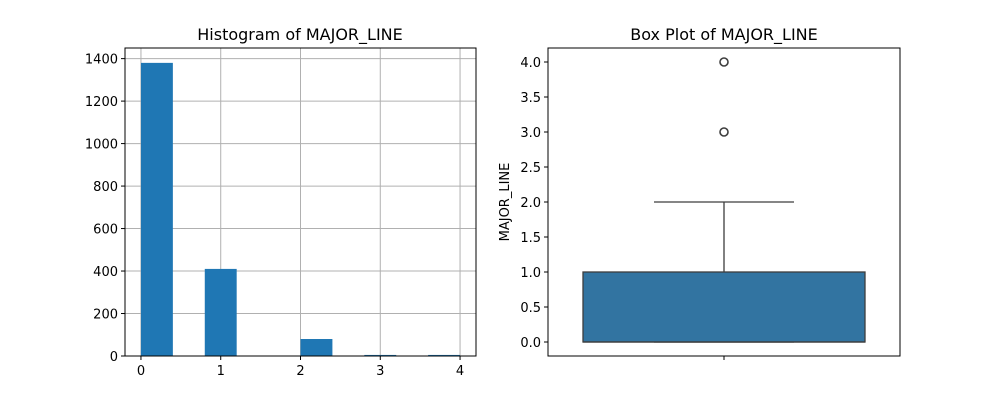  I want to click on boxplot-y-tick-label: 3.5, so click(530, 98).